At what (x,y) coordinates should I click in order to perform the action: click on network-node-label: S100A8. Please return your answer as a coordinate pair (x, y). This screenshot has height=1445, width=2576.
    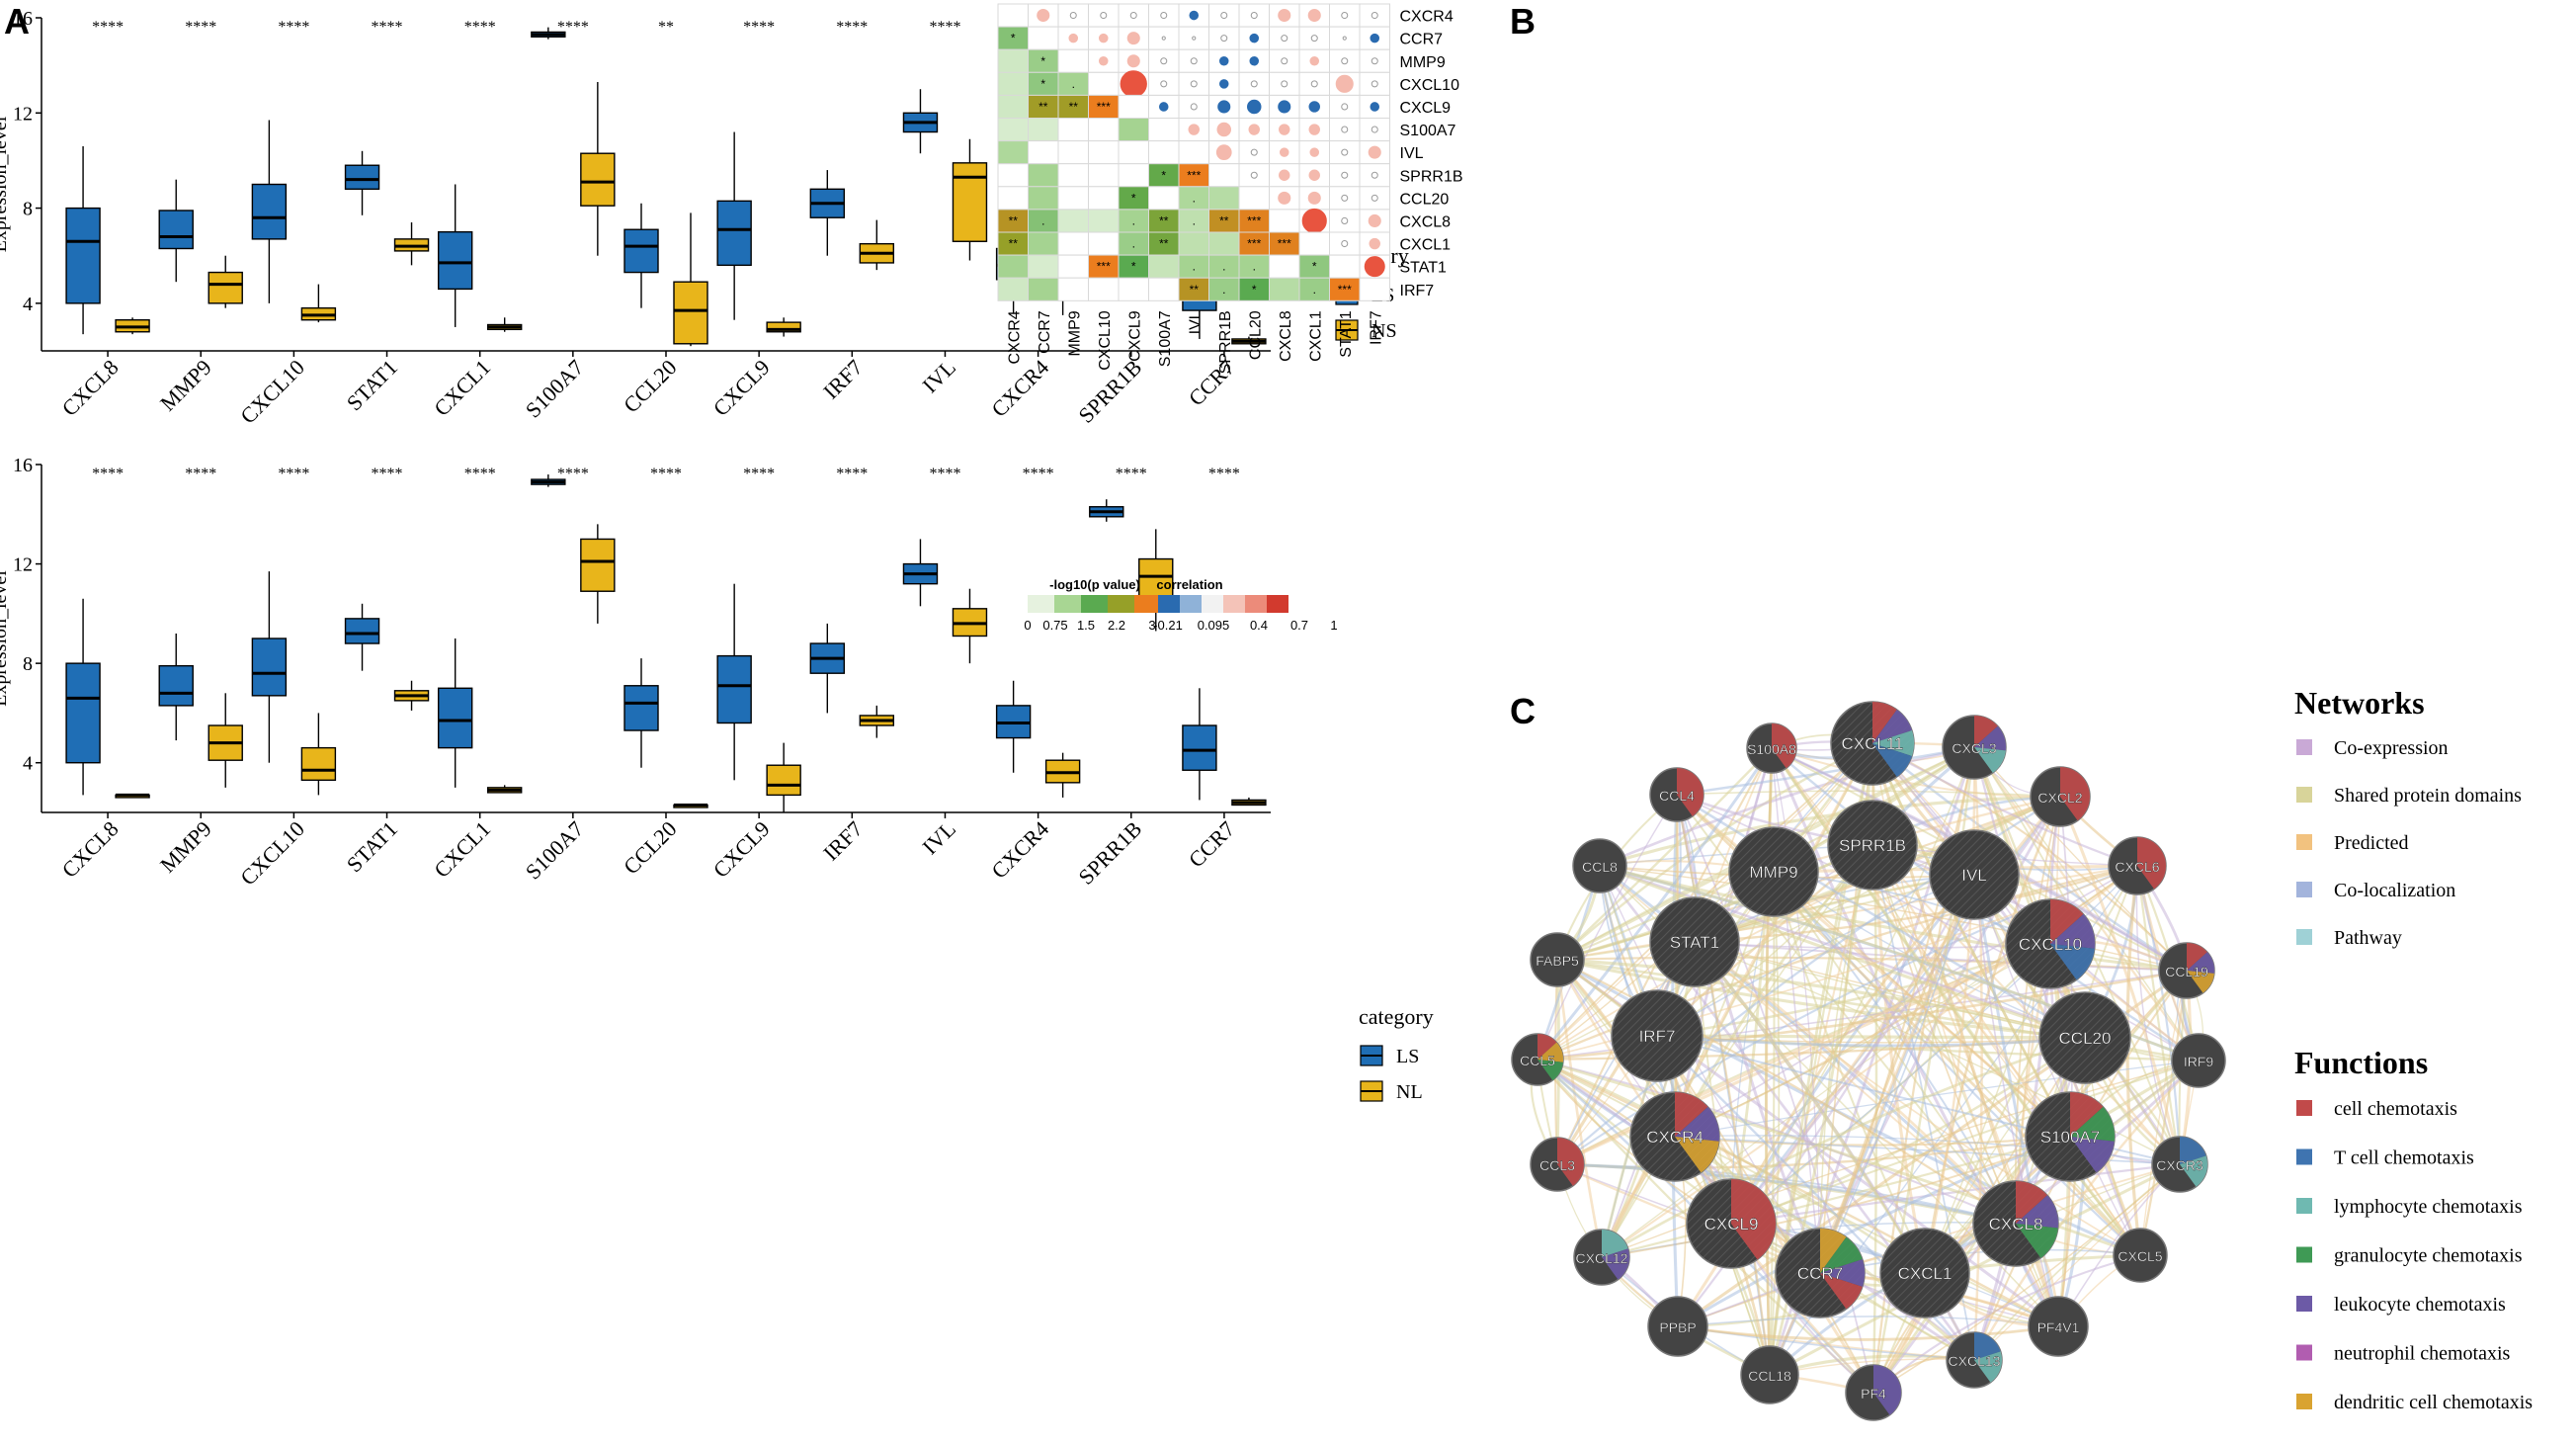
    Looking at the image, I should click on (1771, 749).